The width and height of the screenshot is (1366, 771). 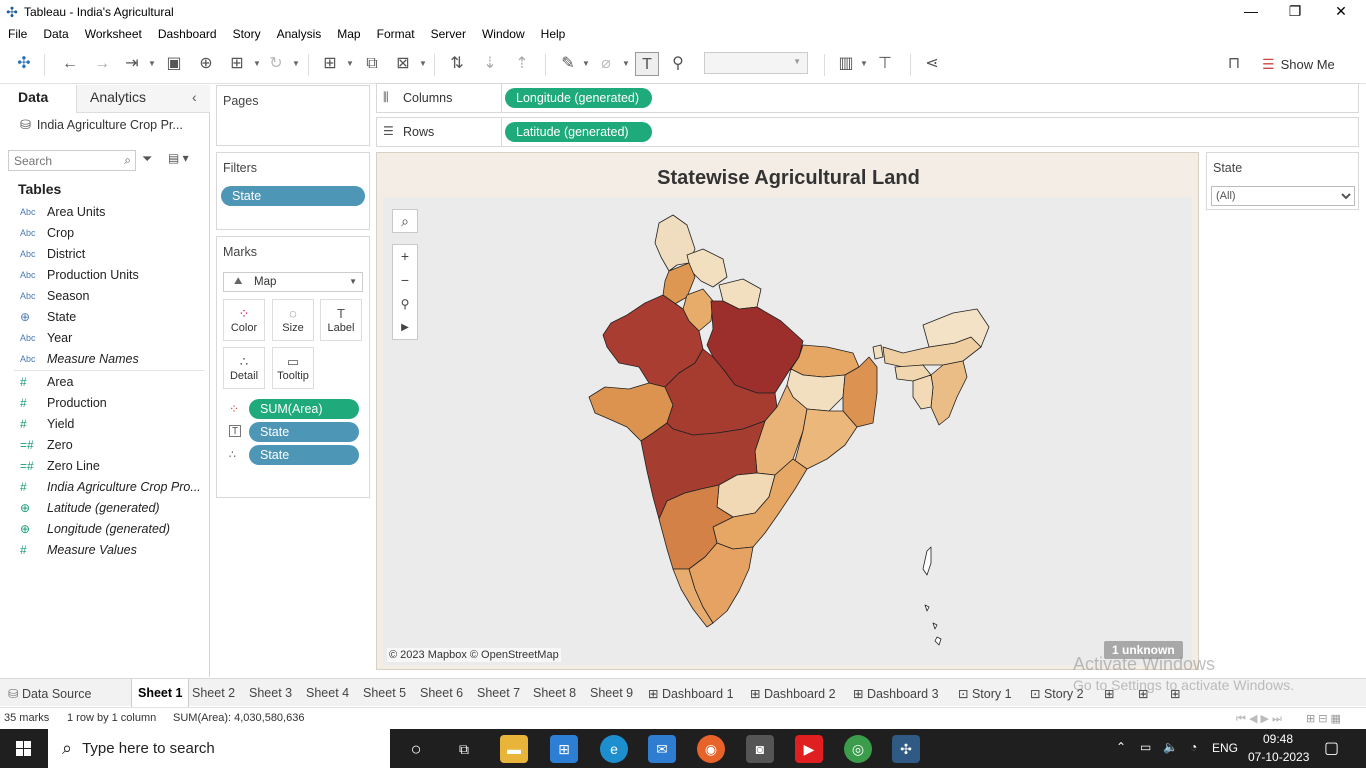 I want to click on menu-dashboard: Dashboard, so click(x=187, y=34).